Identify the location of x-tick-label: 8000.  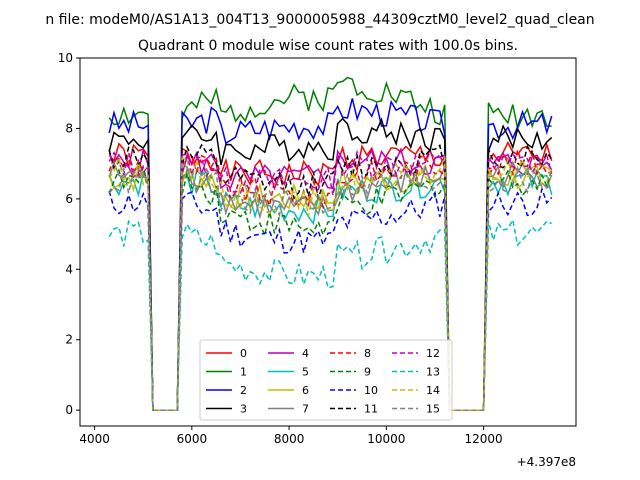
(289, 439).